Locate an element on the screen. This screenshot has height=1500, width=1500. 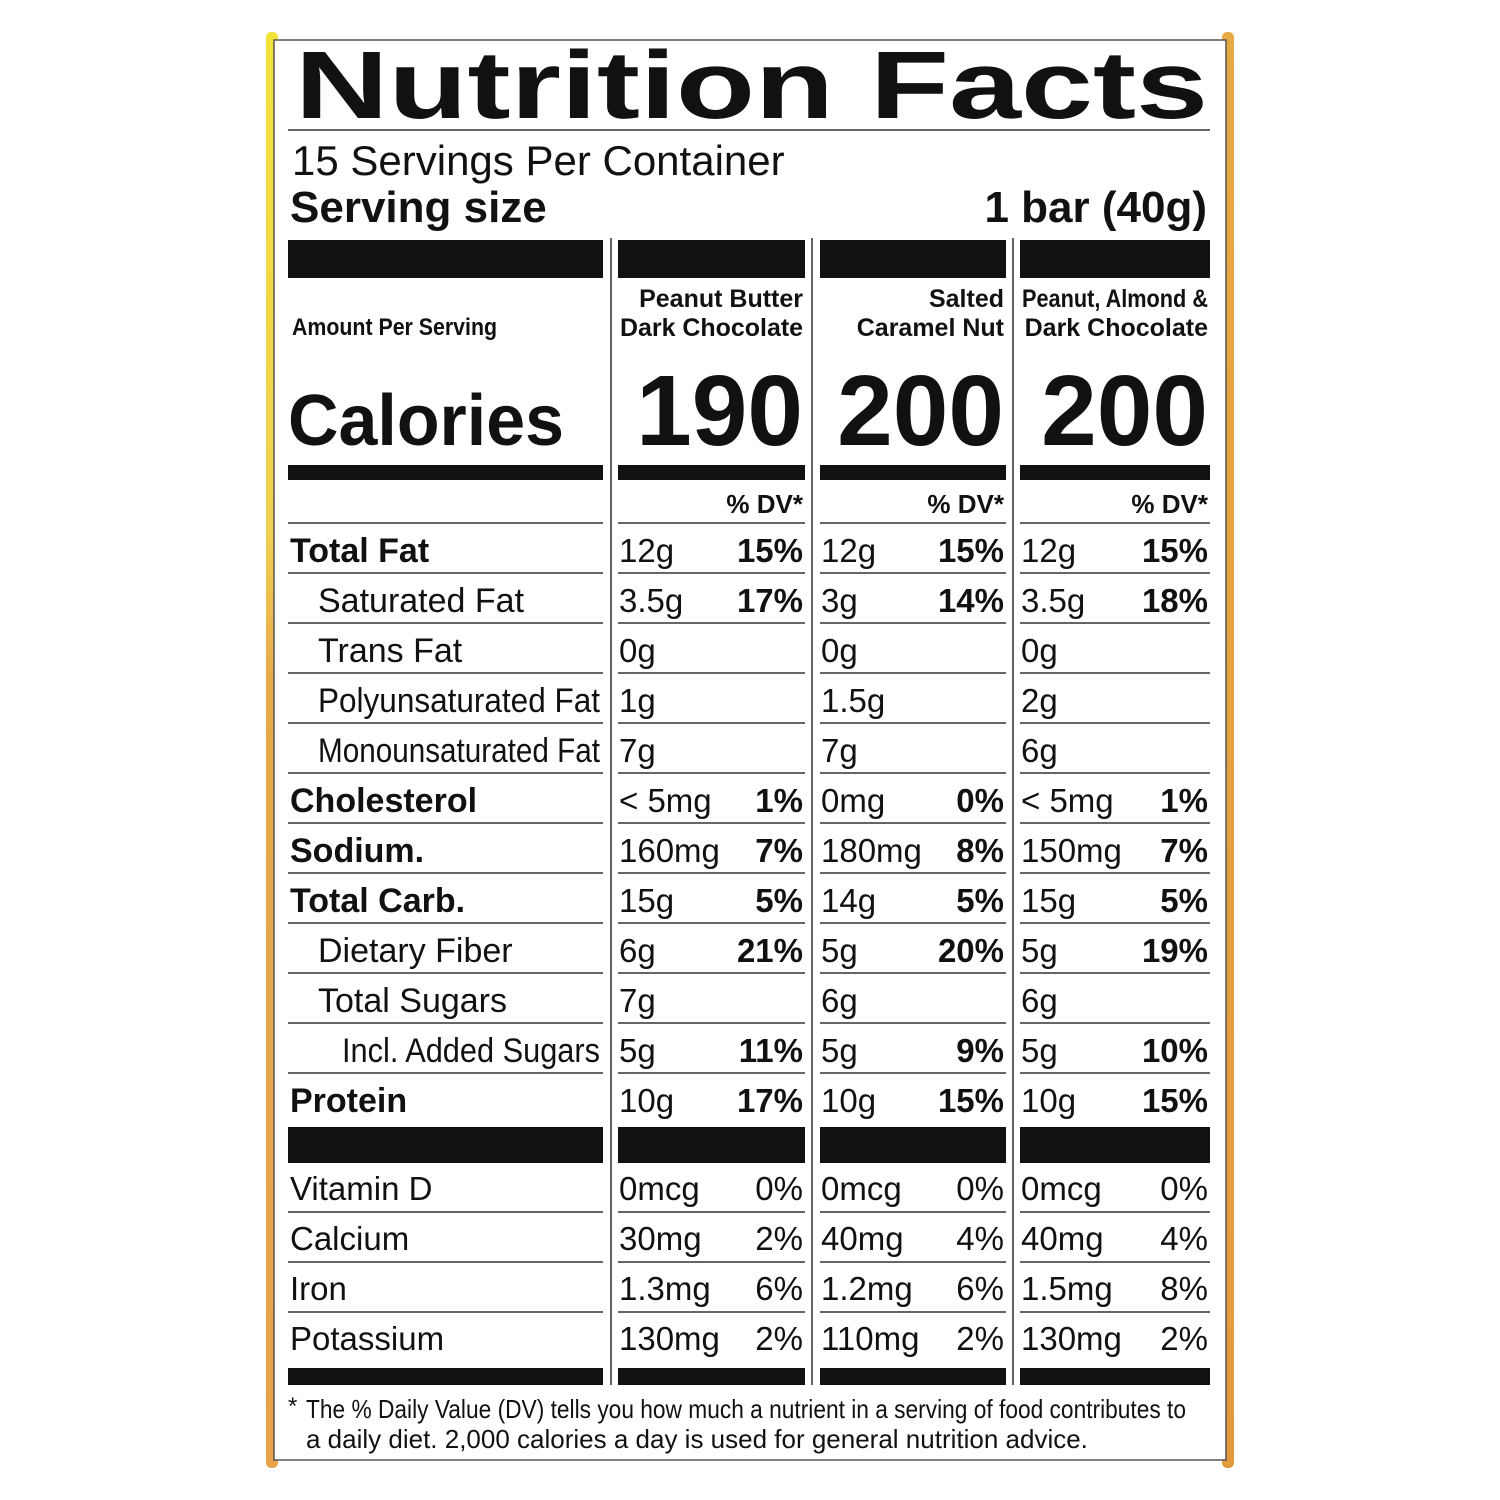
nutrient-name: Polyunsaturated Fat is located at coordinates (459, 701).